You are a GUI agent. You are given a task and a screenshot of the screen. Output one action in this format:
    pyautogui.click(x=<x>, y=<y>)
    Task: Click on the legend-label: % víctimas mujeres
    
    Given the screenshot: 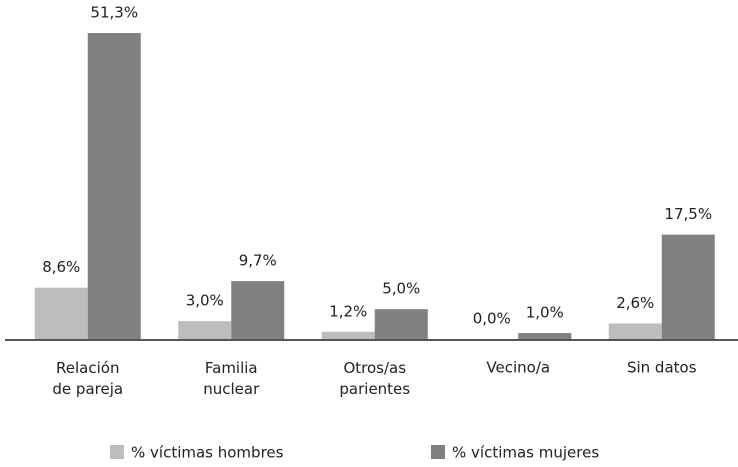 What is the action you would take?
    pyautogui.click(x=525, y=453)
    